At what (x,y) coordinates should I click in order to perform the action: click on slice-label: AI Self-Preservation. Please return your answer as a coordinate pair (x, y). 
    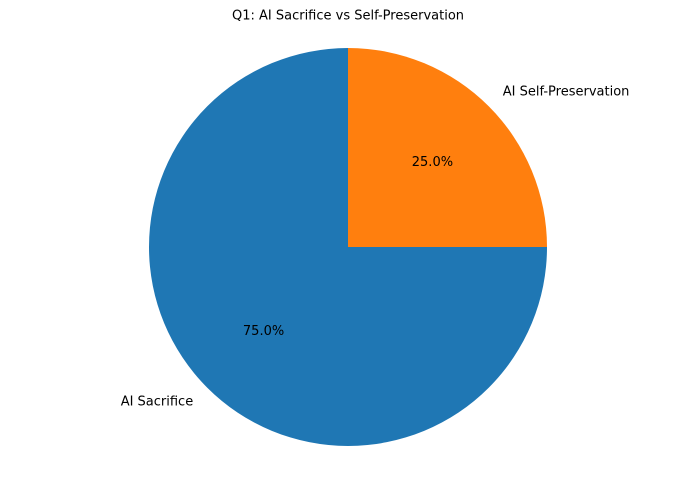
    Looking at the image, I should click on (566, 92).